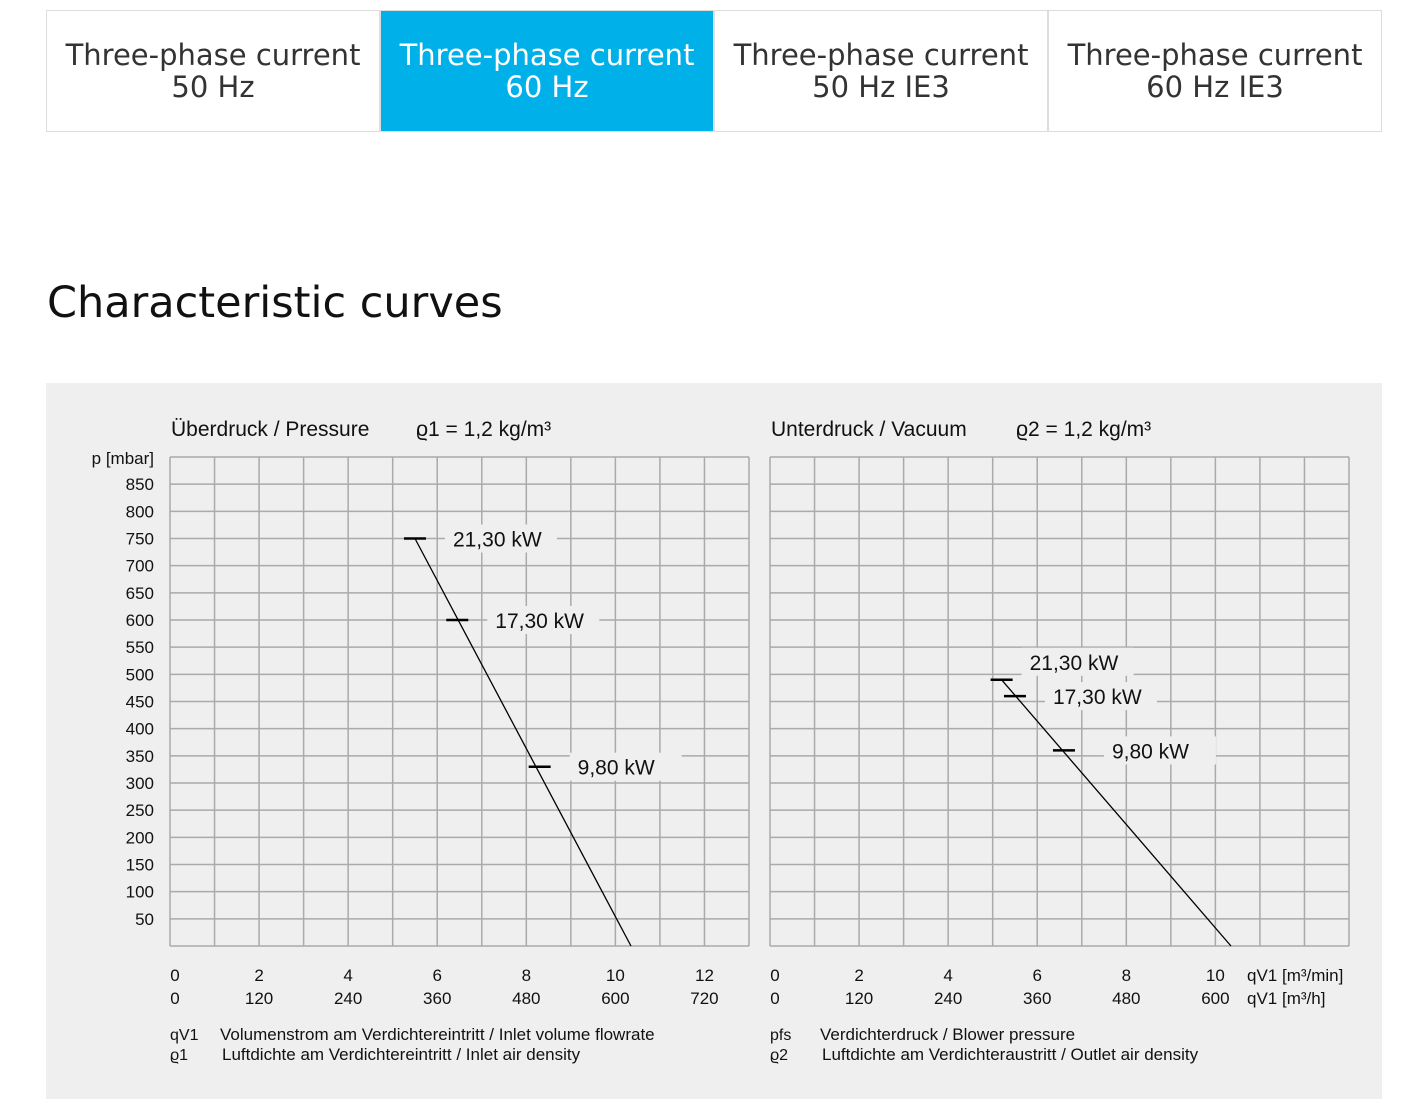 The image size is (1427, 1099). Describe the element at coordinates (947, 1034) in the screenshot. I see `legend-text: Verdichterdruck / Blower pressure` at that location.